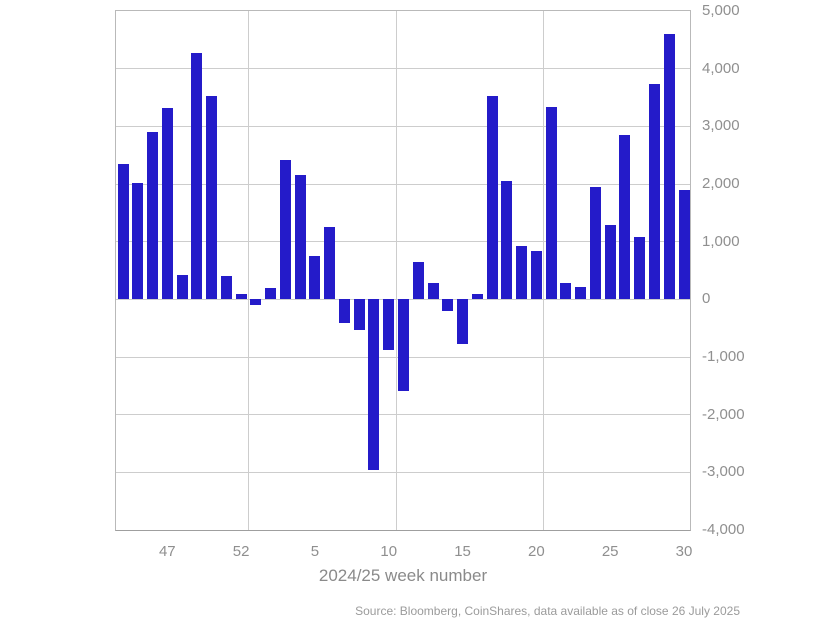  Describe the element at coordinates (536, 551) in the screenshot. I see `x-tick-label: 20` at that location.